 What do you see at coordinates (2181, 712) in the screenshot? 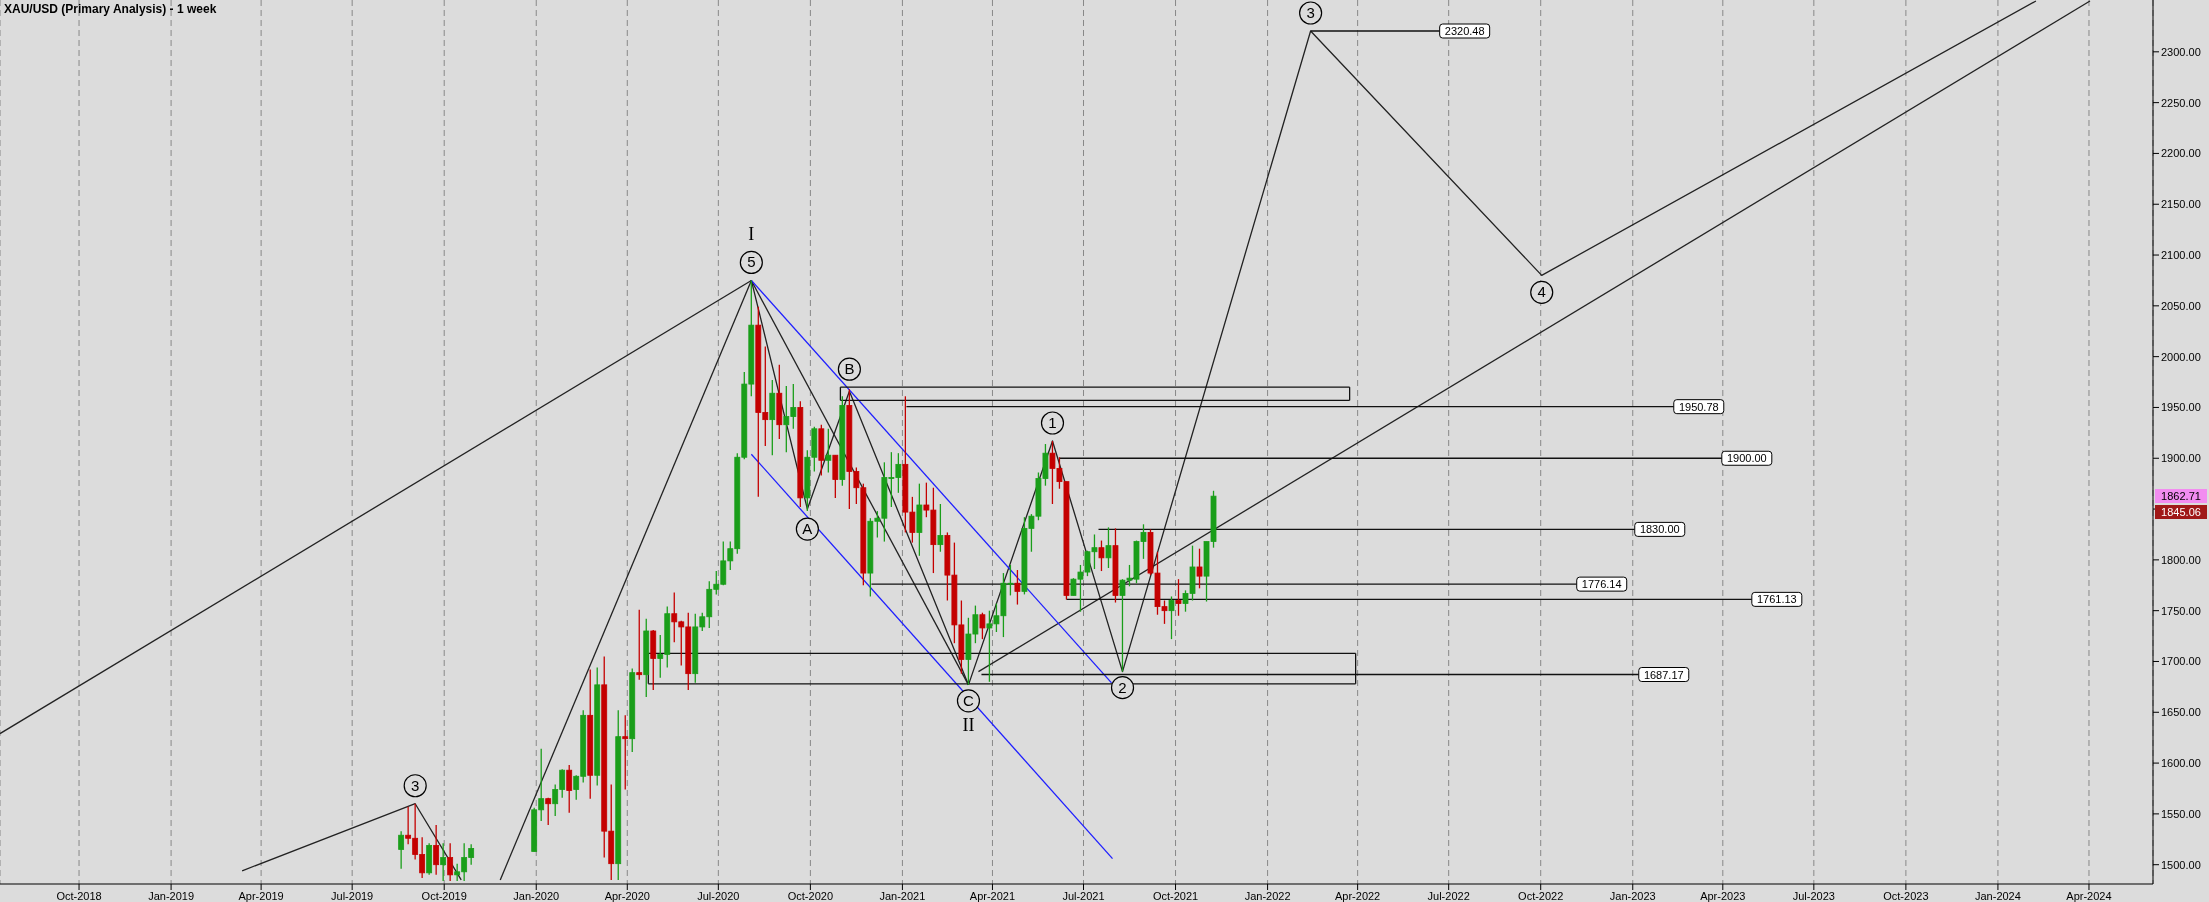
I see `y-tick-label: 1650.00` at bounding box center [2181, 712].